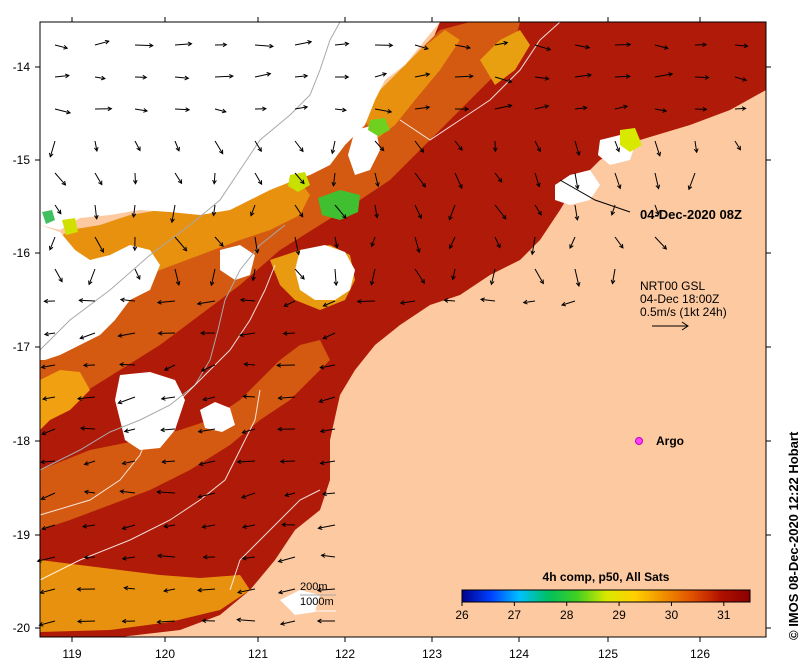 The height and width of the screenshot is (672, 809). I want to click on y-tick-label: -15, so click(22, 160).